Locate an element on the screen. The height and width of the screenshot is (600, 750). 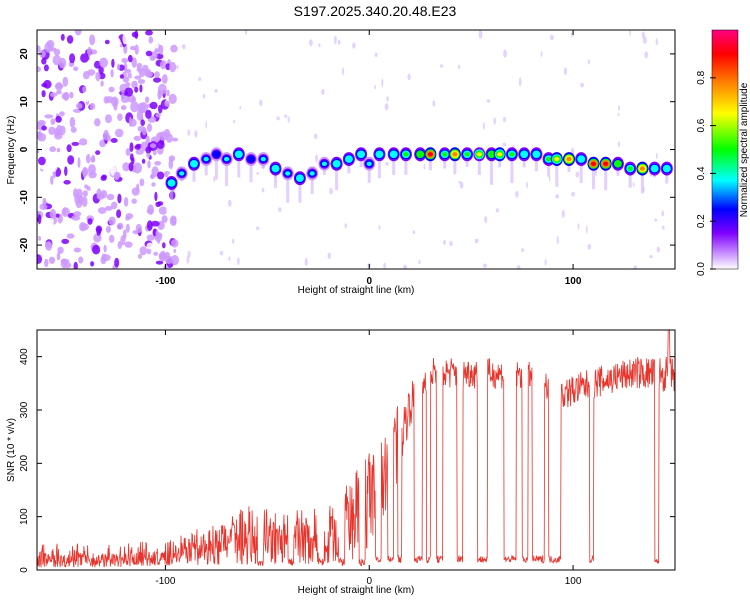
colorbar-gradient is located at coordinates (725, 149).